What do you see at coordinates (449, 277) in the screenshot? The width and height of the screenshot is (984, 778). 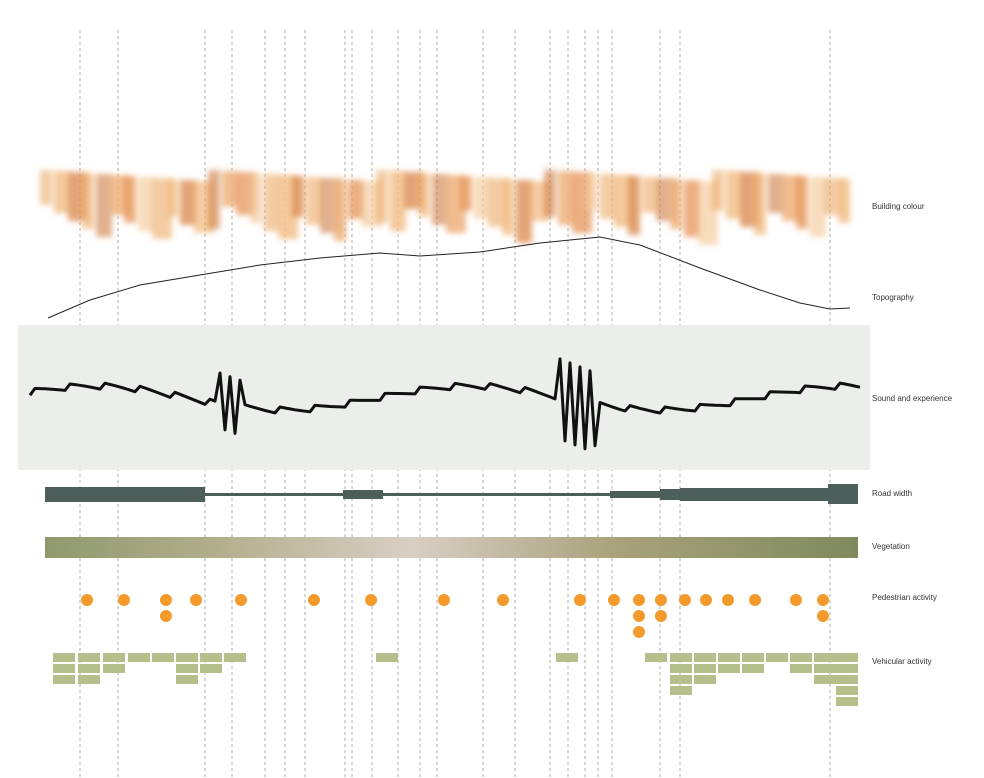 I see `topography-line` at bounding box center [449, 277].